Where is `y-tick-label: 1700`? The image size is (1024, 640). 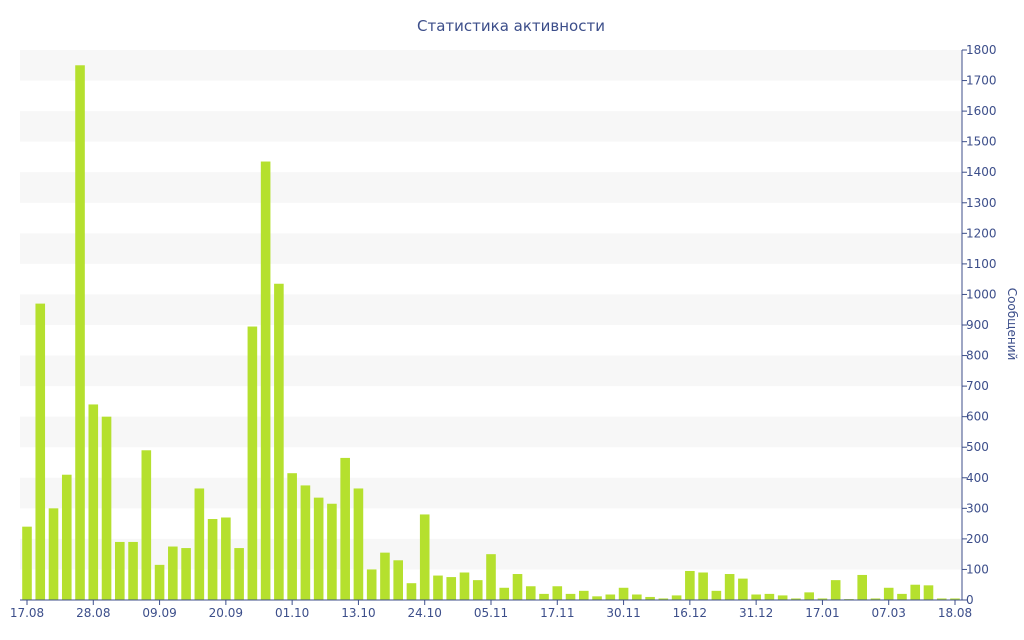 y-tick-label: 1700 is located at coordinates (981, 81).